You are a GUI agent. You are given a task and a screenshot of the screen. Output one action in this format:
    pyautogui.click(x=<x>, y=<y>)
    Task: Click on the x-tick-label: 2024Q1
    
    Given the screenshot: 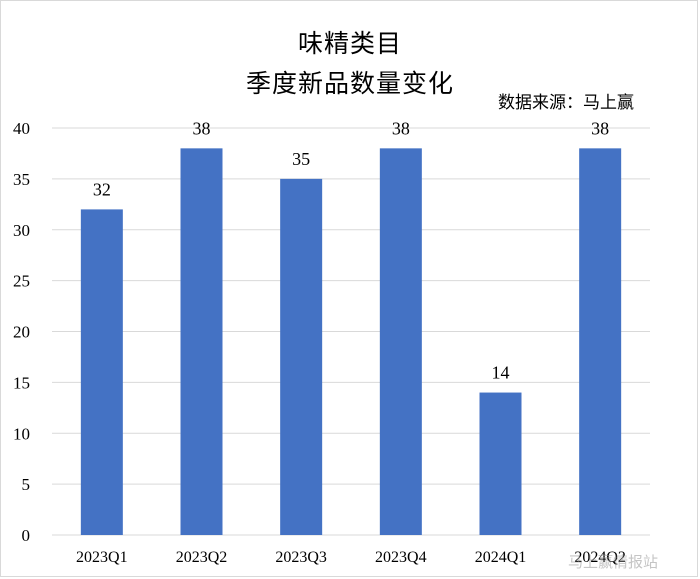 What is the action you would take?
    pyautogui.click(x=501, y=557)
    